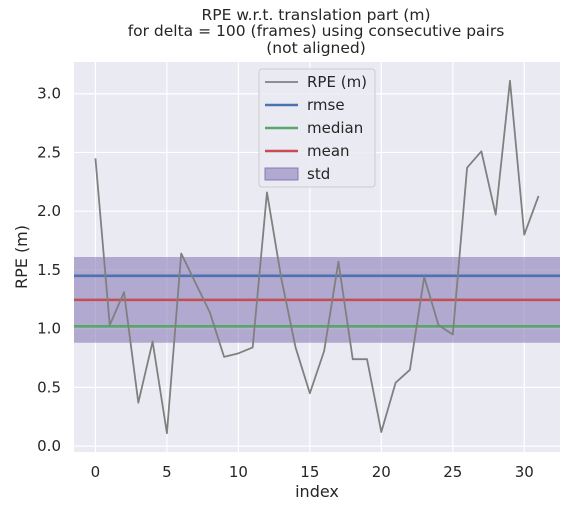 The image size is (578, 508). I want to click on legend-swatch, so click(281, 174).